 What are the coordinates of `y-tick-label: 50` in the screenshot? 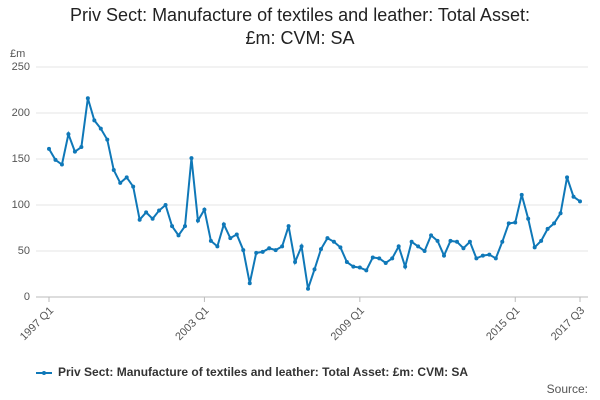 It's located at (24, 251).